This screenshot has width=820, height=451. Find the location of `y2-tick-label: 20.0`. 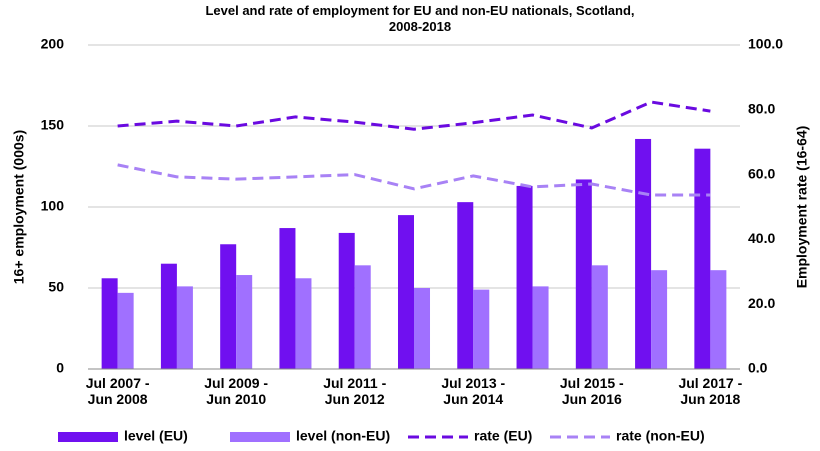

y2-tick-label: 20.0 is located at coordinates (761, 303).